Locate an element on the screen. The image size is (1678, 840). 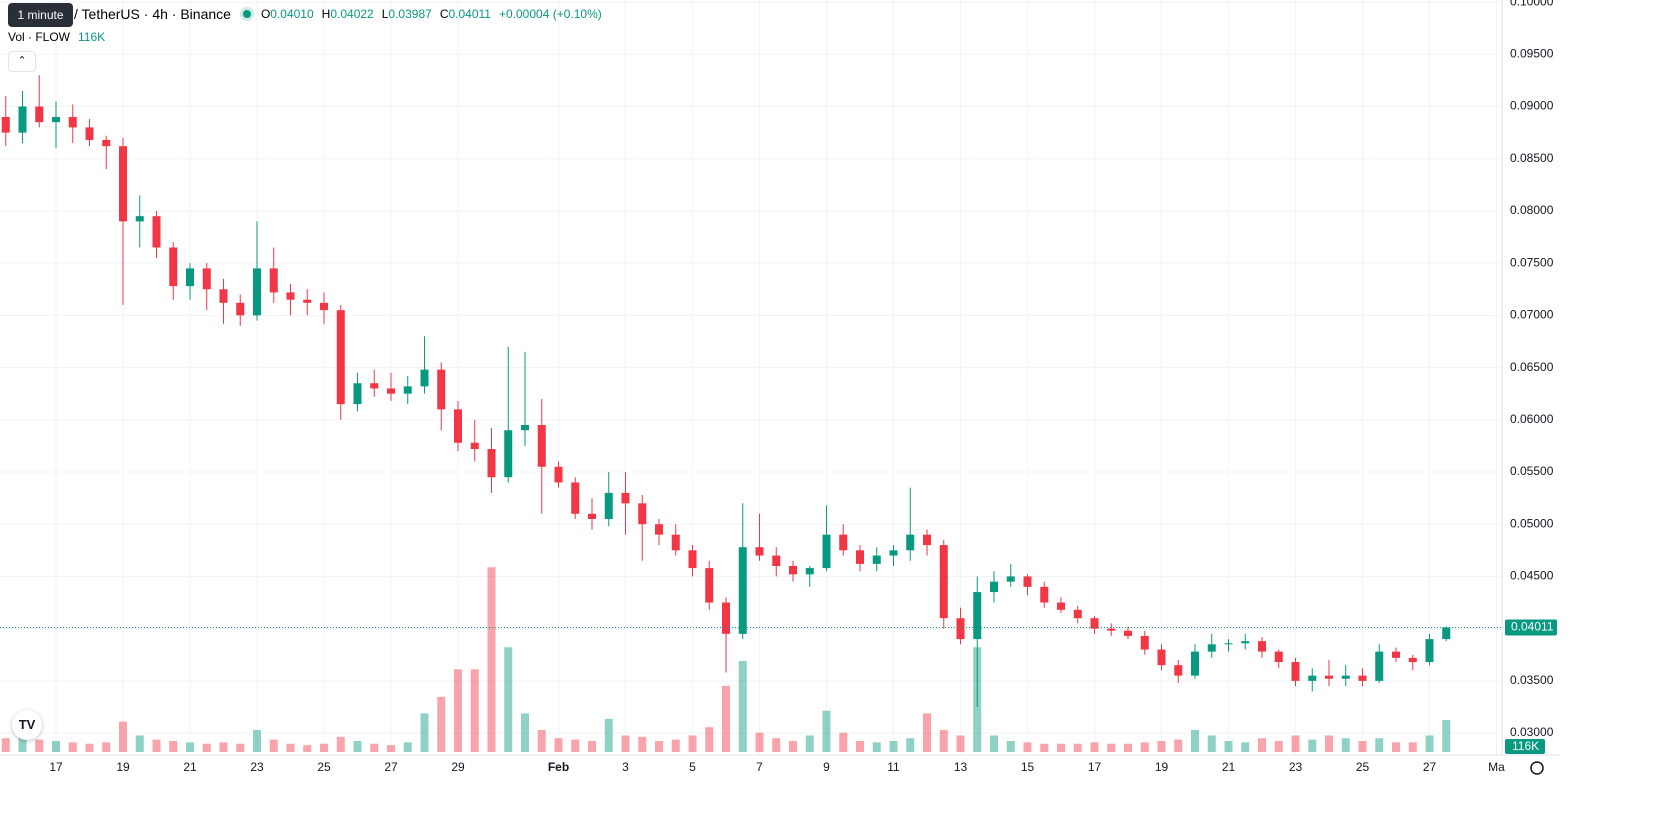
y-tick-label: 0.07000 is located at coordinates (1532, 315).